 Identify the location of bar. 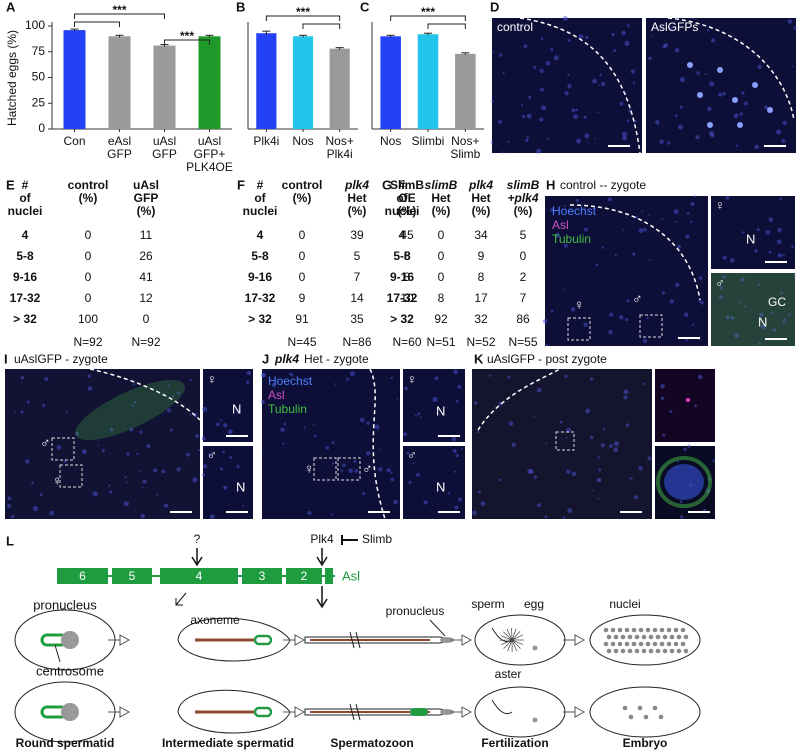
(74, 79).